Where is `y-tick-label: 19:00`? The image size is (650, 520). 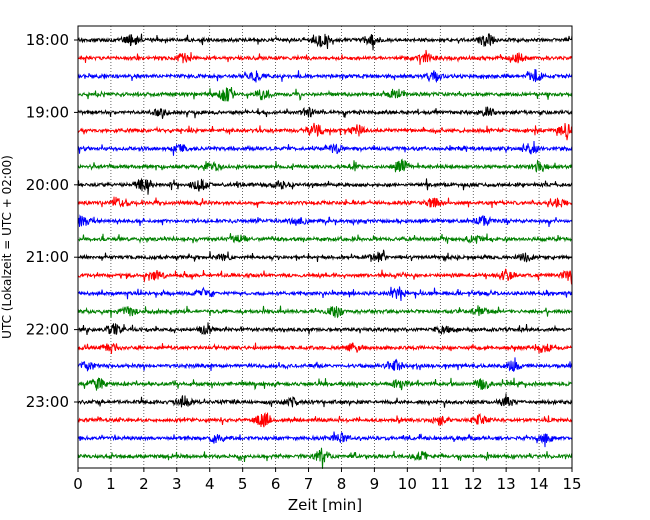 y-tick-label: 19:00 is located at coordinates (47, 112).